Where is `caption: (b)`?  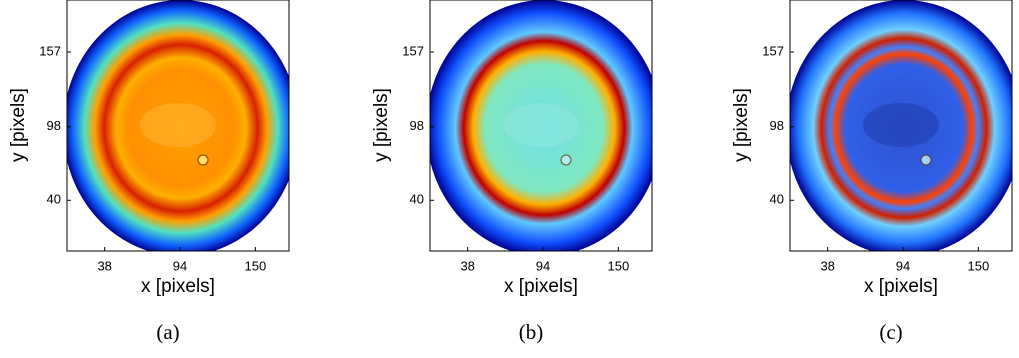 caption: (b) is located at coordinates (531, 332).